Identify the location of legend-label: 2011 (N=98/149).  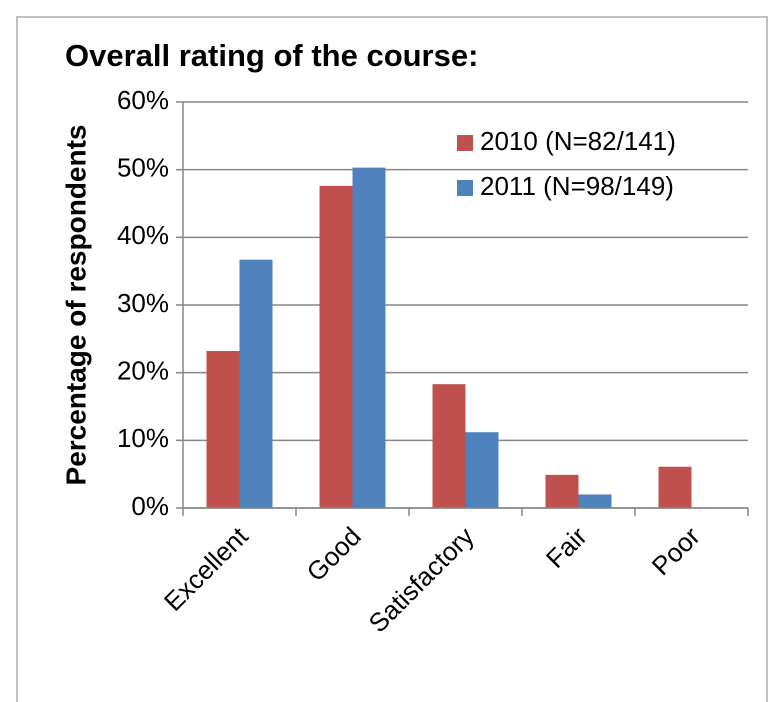
(577, 186).